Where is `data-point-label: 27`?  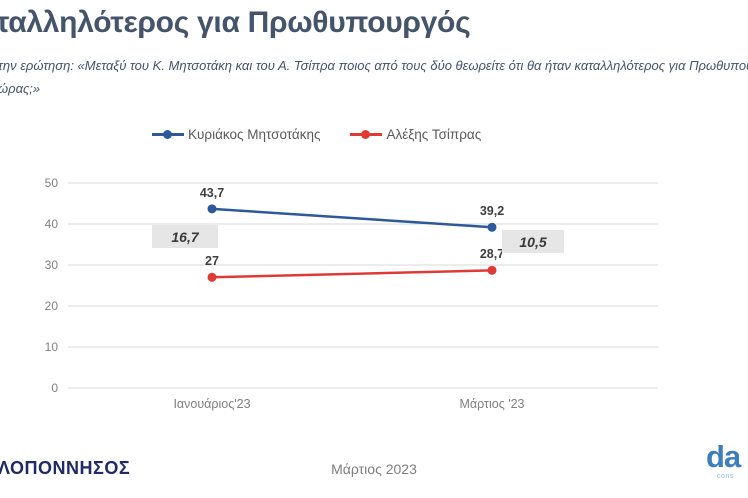
data-point-label: 27 is located at coordinates (212, 261).